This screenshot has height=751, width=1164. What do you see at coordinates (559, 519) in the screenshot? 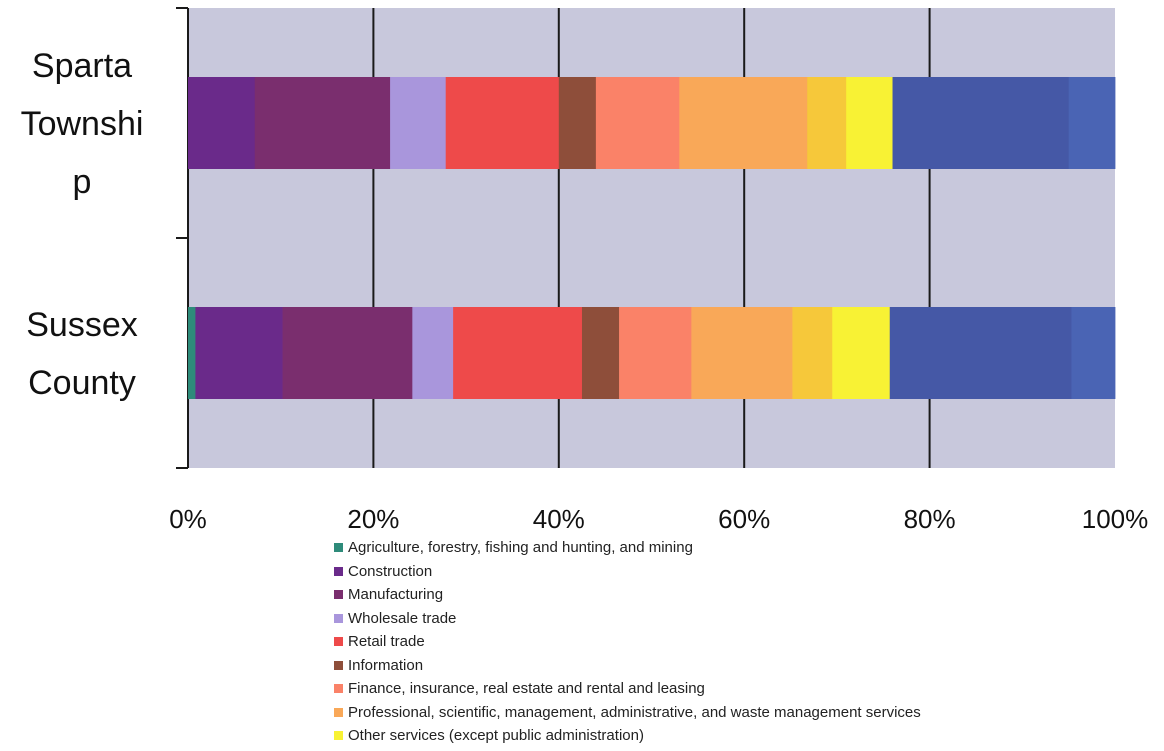
I see `x-tick-label: 40%` at bounding box center [559, 519].